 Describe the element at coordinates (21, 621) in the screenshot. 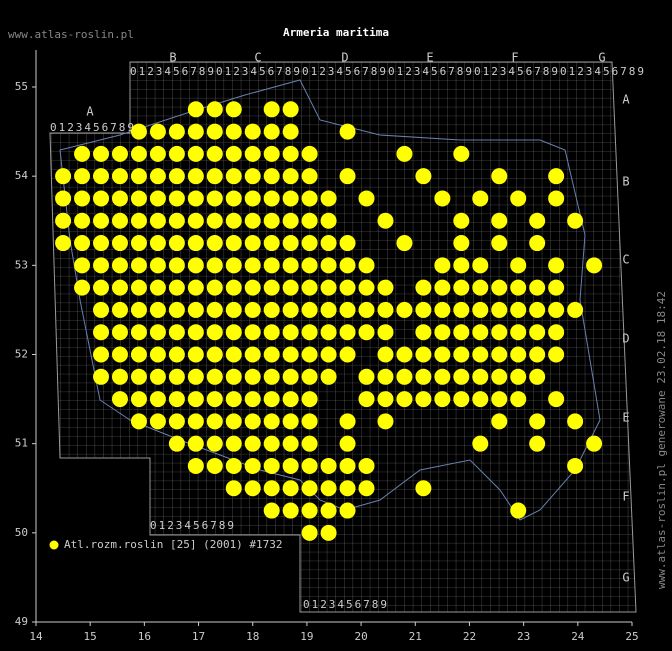

I see `y-tick-label: 49` at that location.